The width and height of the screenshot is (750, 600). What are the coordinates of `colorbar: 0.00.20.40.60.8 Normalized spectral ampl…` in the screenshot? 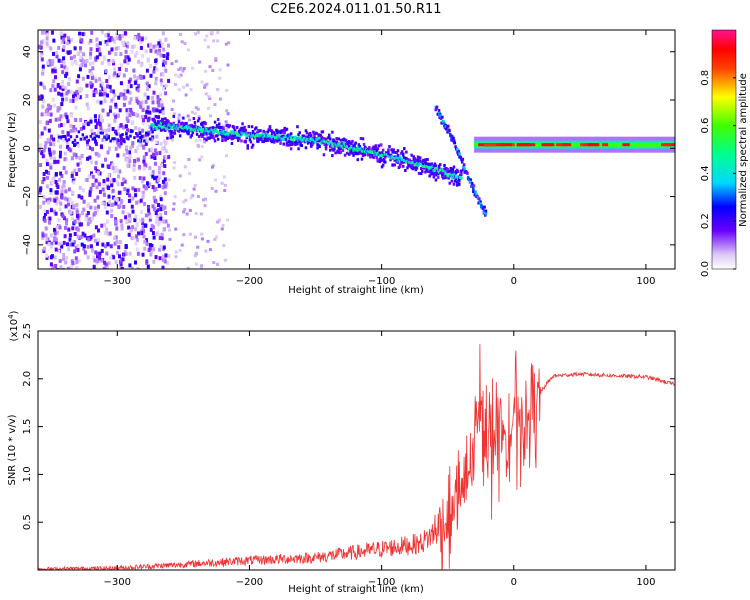 It's located at (724, 153).